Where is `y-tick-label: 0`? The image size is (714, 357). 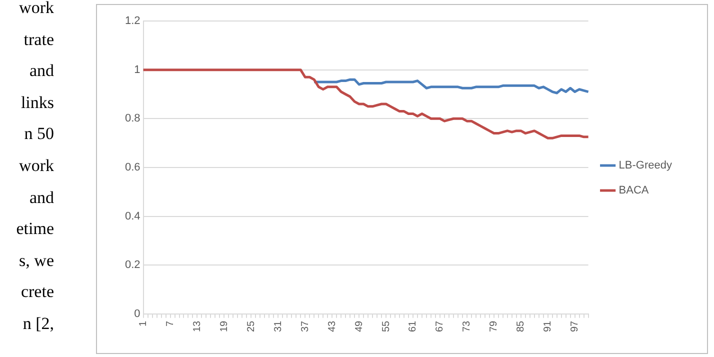
y-tick-label: 0 is located at coordinates (137, 314).